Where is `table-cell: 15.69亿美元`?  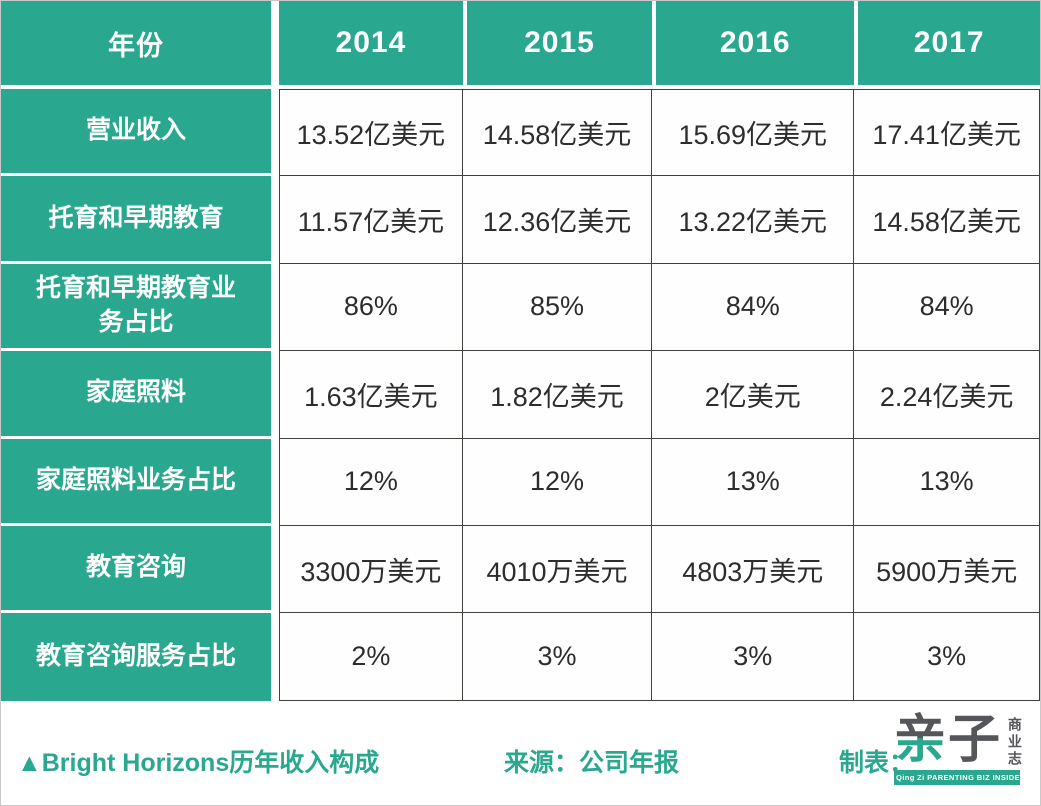 table-cell: 15.69亿美元 is located at coordinates (753, 133).